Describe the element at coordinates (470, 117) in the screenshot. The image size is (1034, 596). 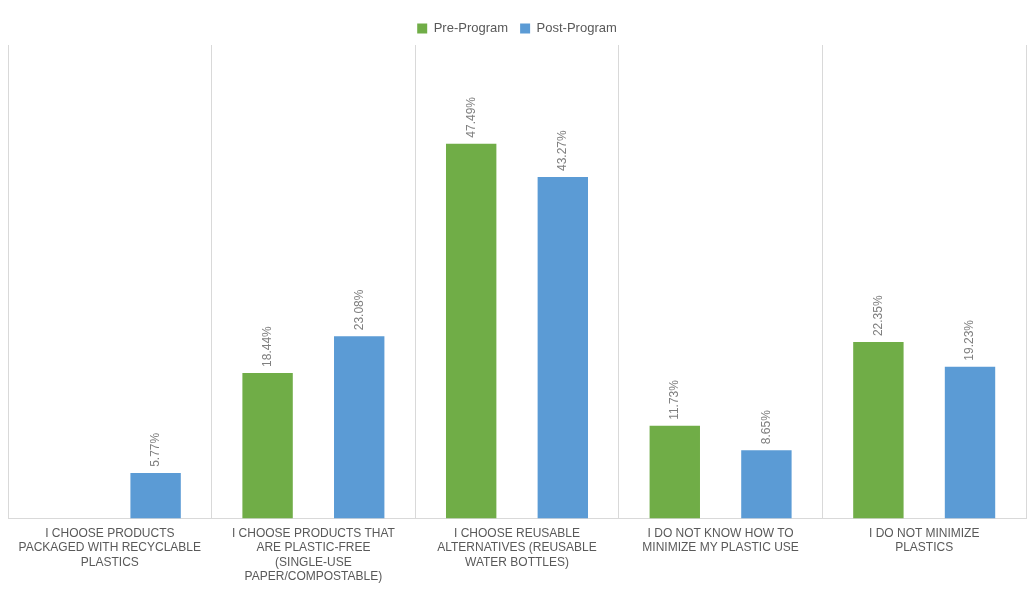
I see `data-label: 47.49%` at that location.